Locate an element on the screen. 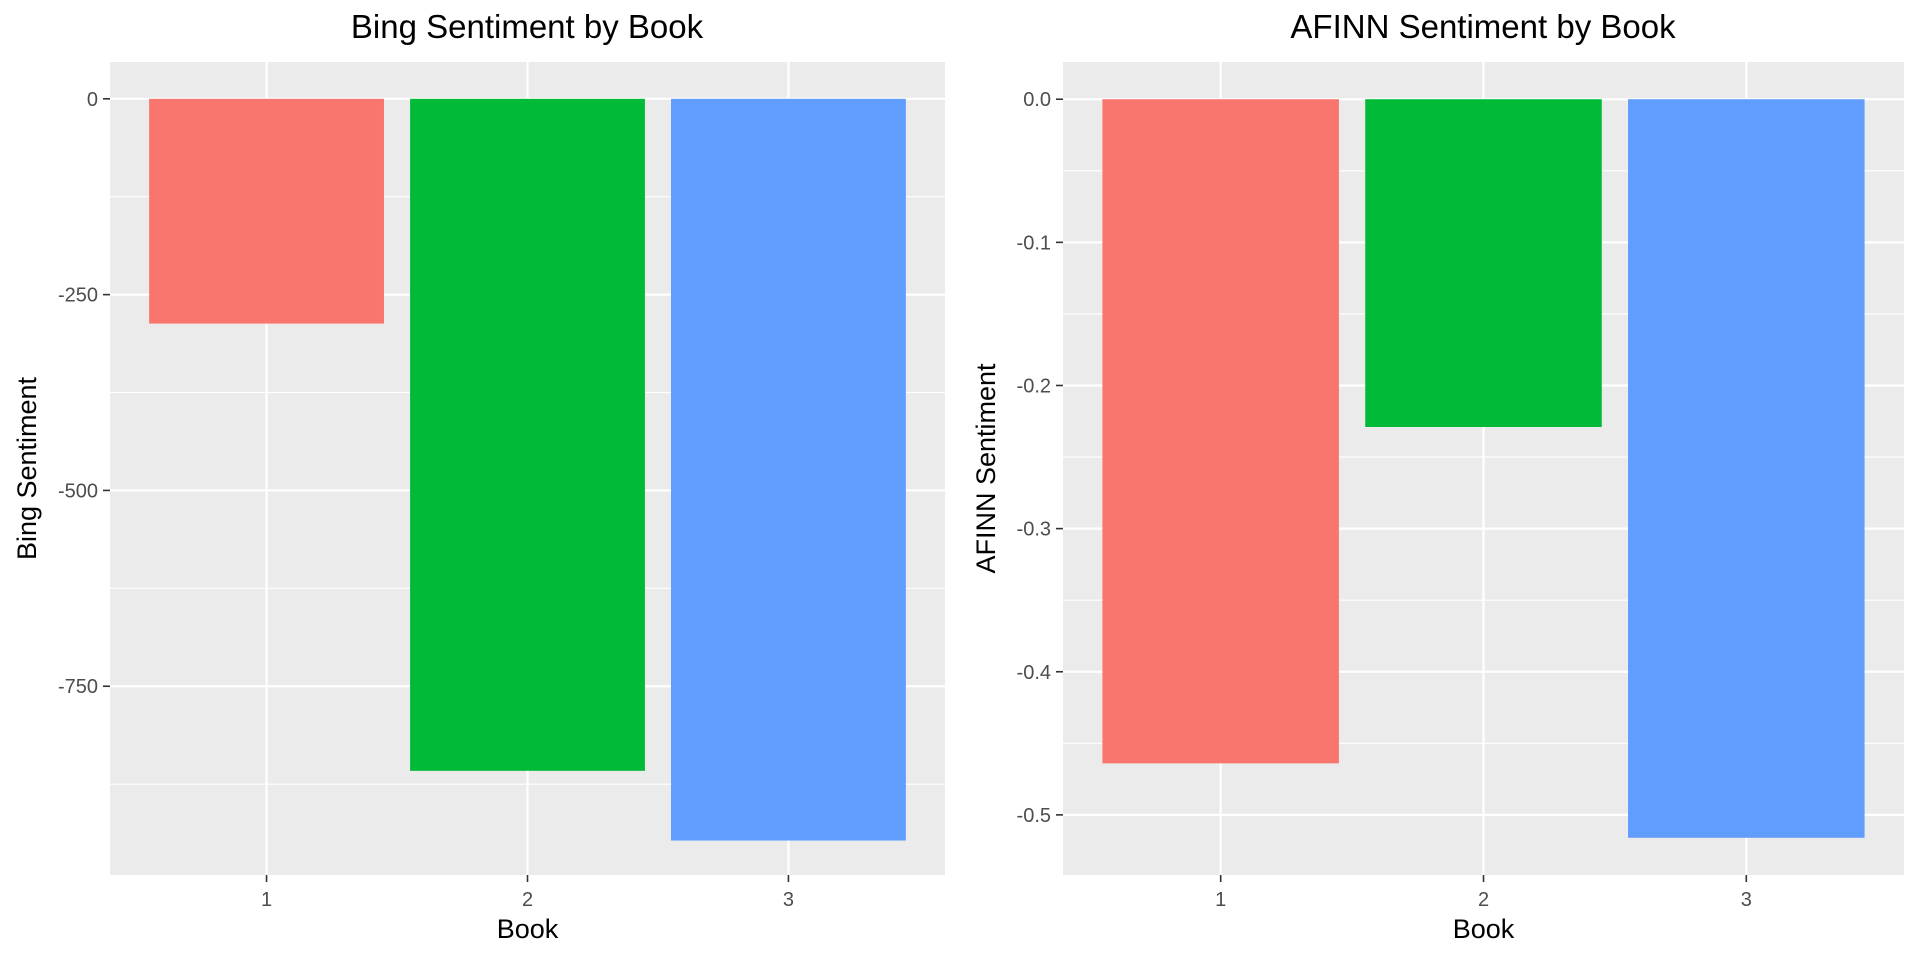  y-tick-label: 0 is located at coordinates (92, 100).